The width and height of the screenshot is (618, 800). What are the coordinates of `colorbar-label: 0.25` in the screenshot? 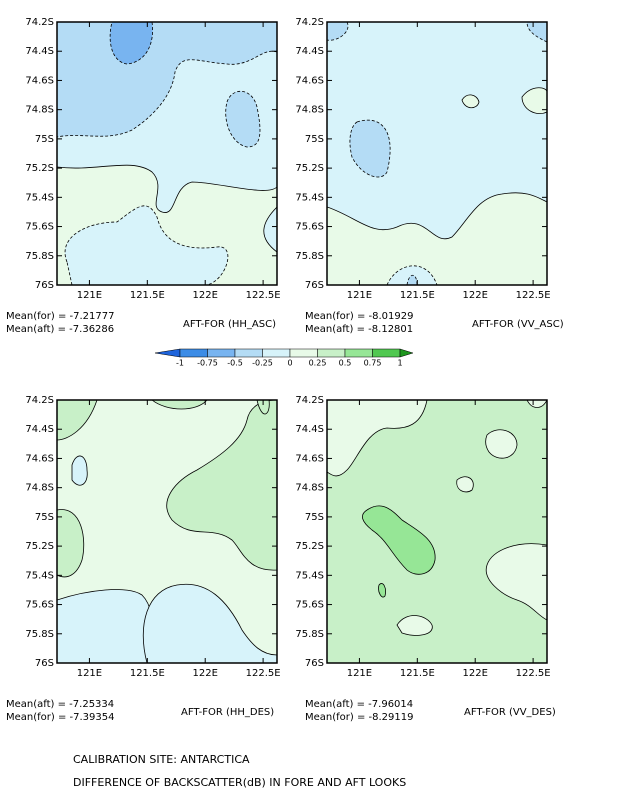 It's located at (318, 363).